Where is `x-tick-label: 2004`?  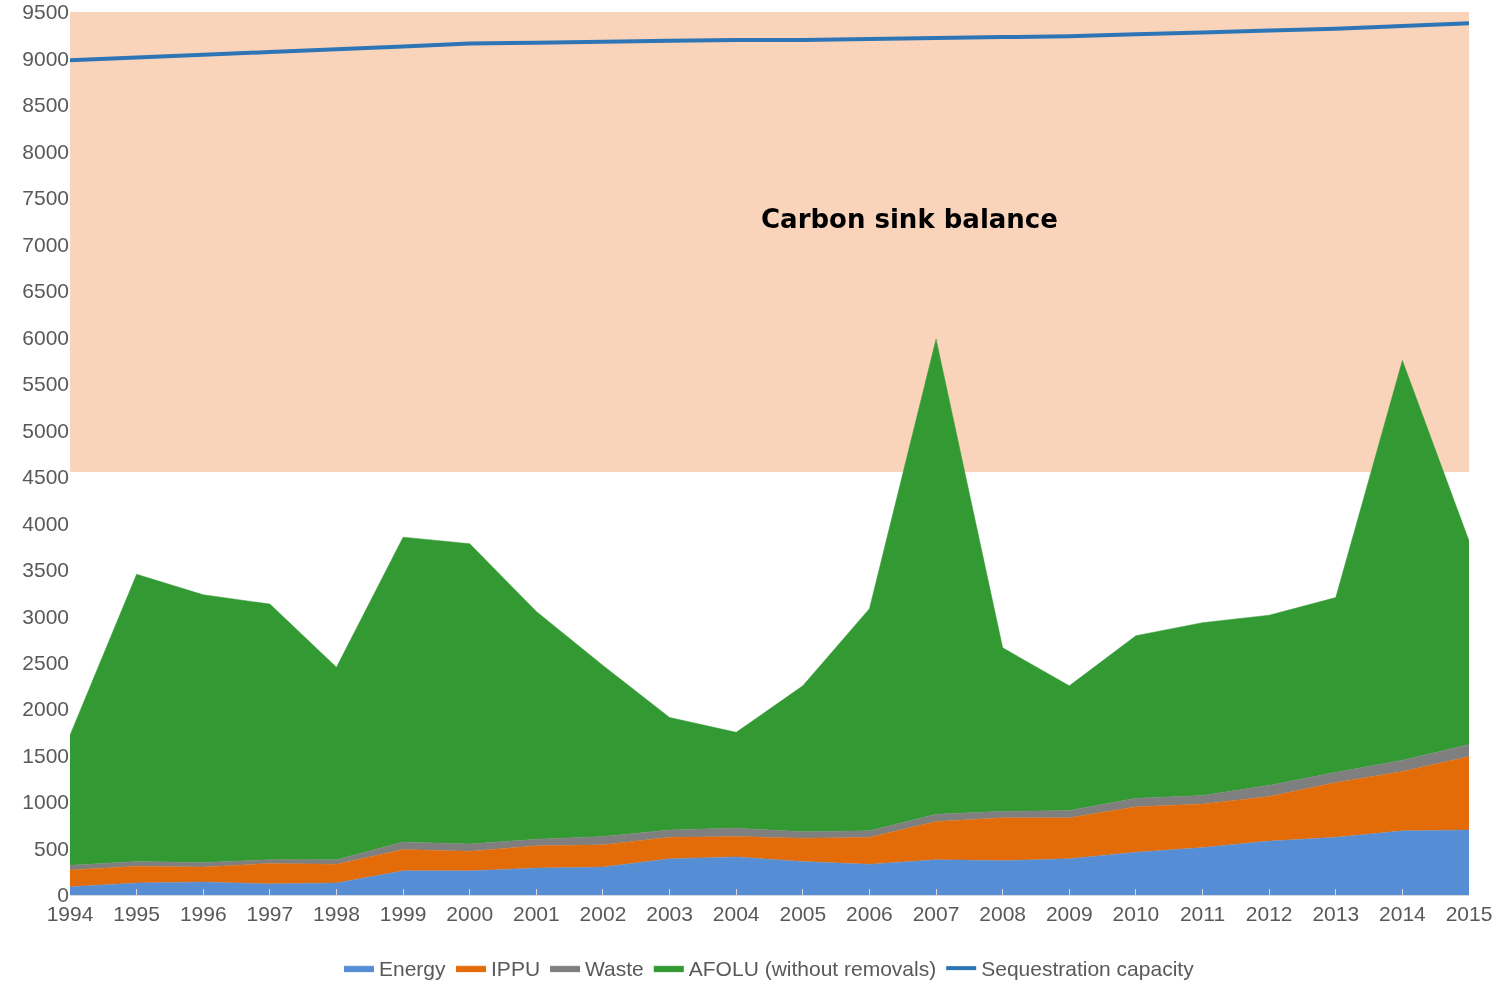 x-tick-label: 2004 is located at coordinates (736, 914).